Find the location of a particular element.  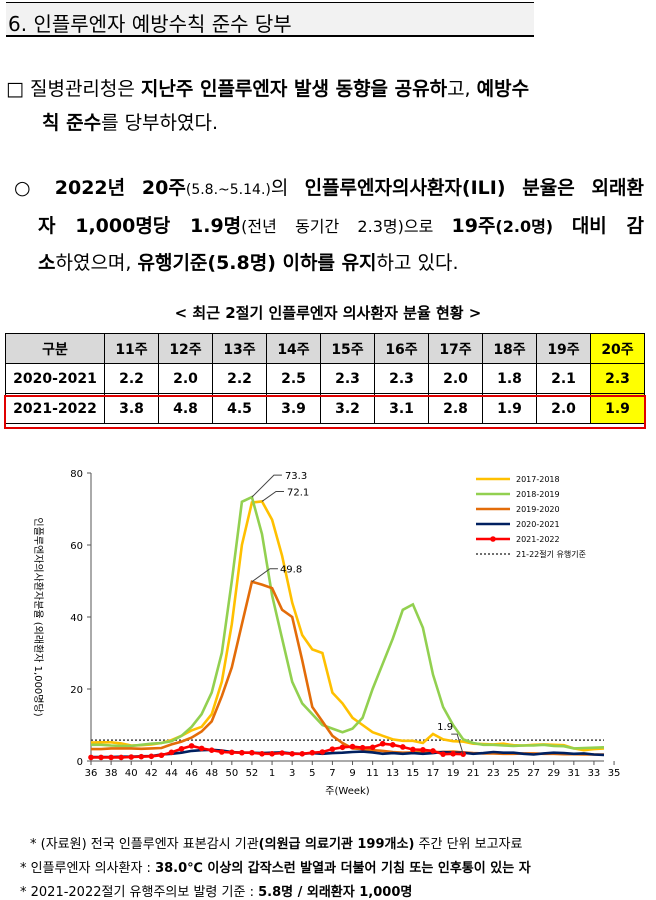

series-line-2020-2021 is located at coordinates (348, 753).